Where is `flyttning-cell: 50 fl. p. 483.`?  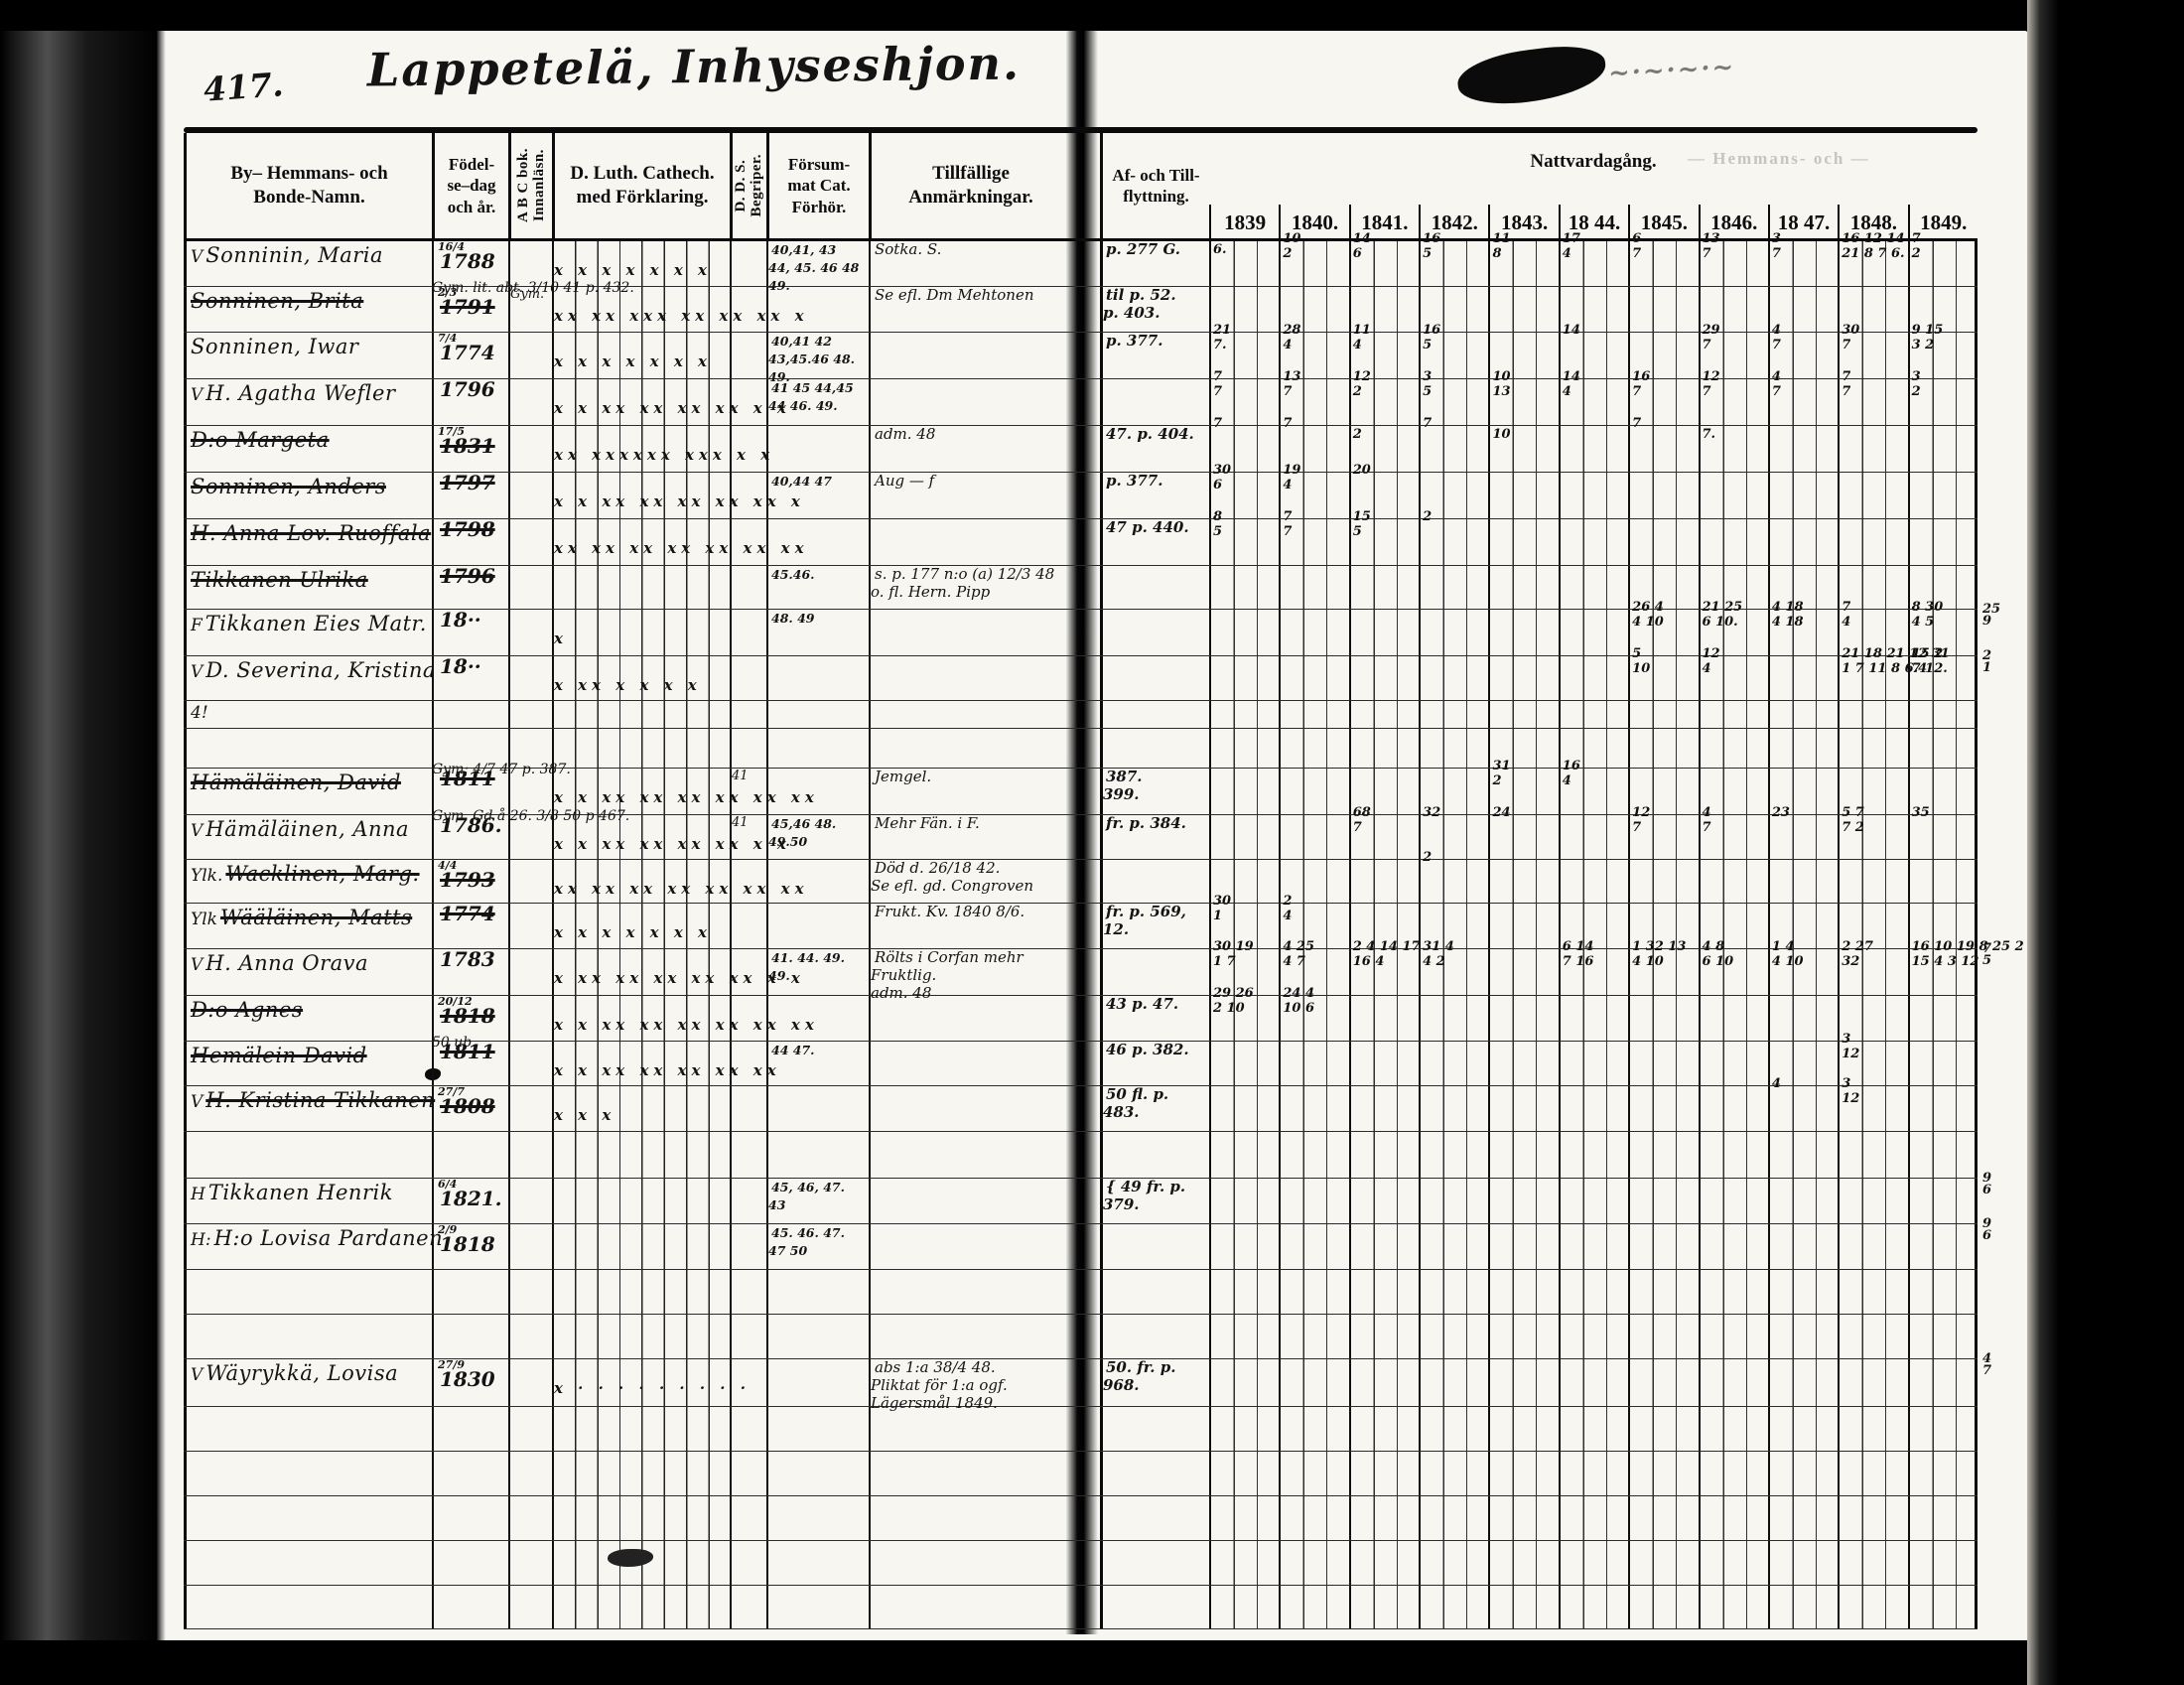
flyttning-cell: 50 fl. p. 483. is located at coordinates (1154, 1109).